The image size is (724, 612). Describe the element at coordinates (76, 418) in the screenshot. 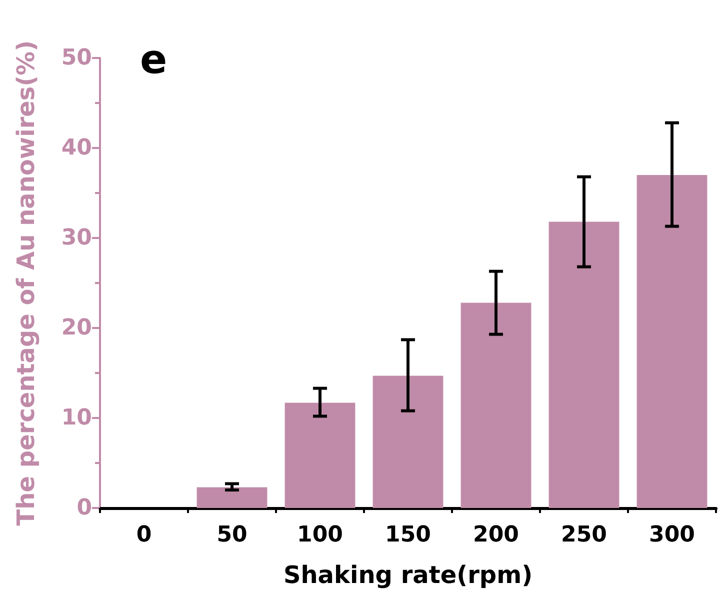

I see `y-tick-label: 10` at that location.